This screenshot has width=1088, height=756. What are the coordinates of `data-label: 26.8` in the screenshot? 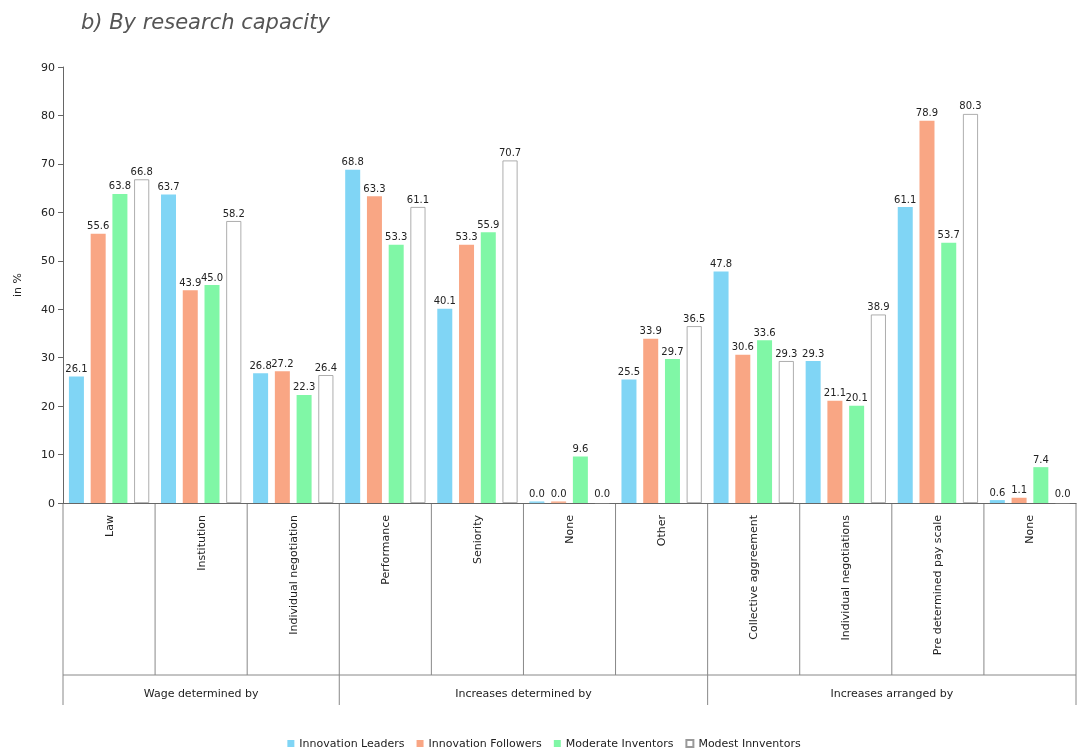 It's located at (260, 365).